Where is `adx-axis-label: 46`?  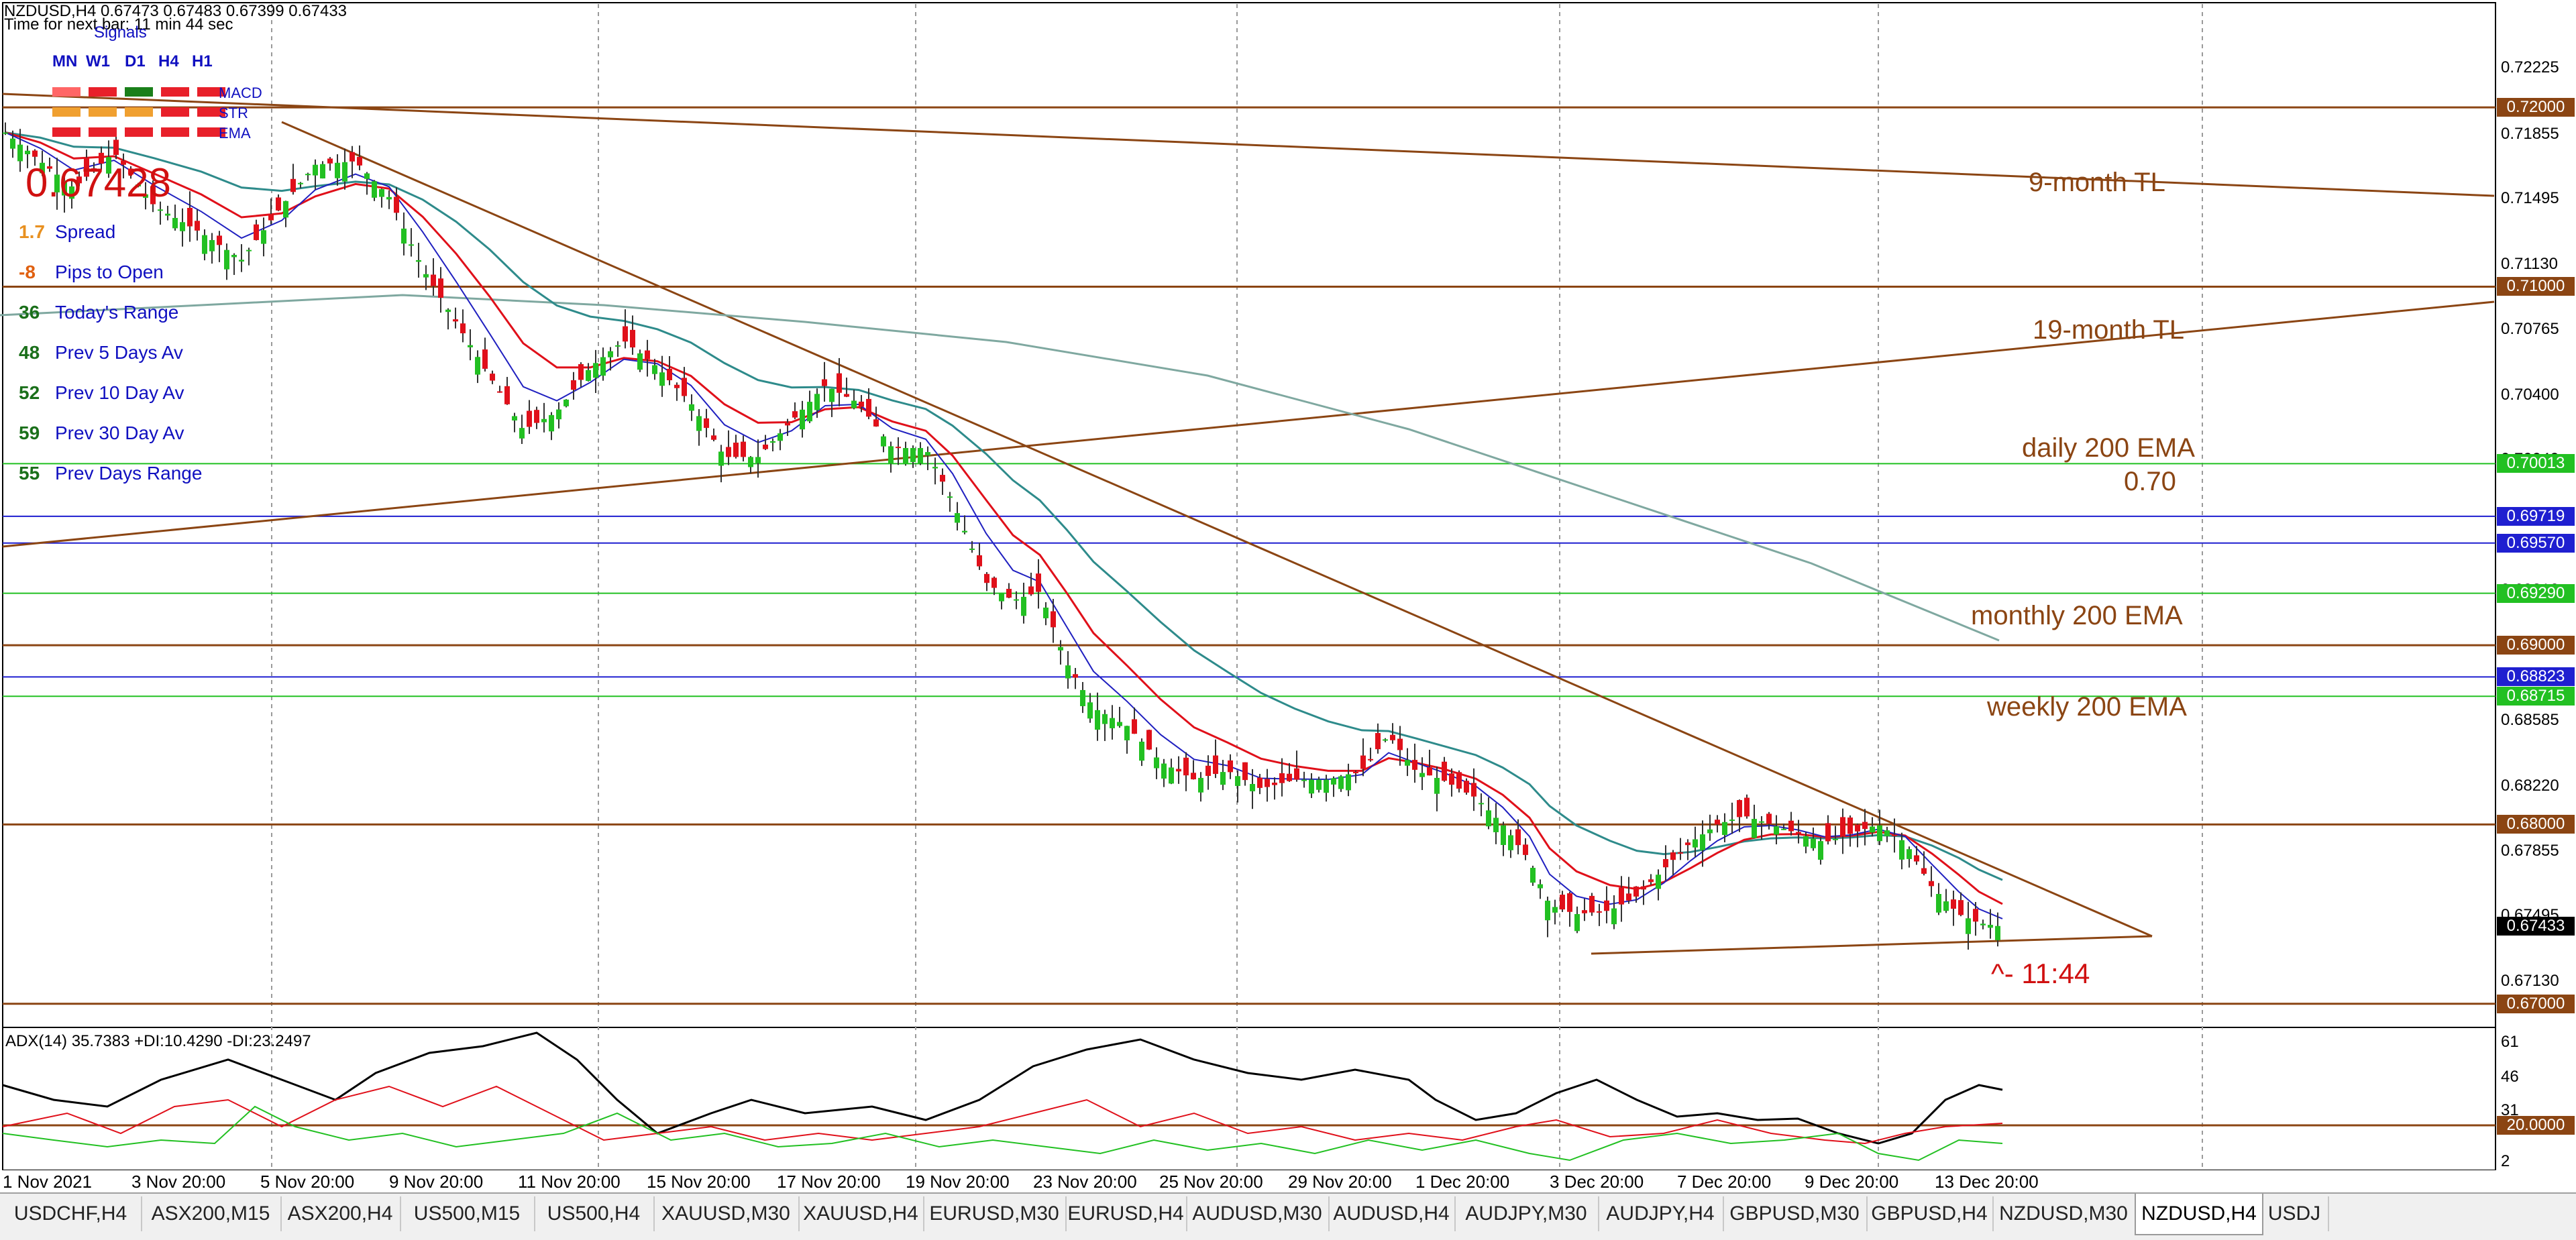 adx-axis-label: 46 is located at coordinates (2510, 1077).